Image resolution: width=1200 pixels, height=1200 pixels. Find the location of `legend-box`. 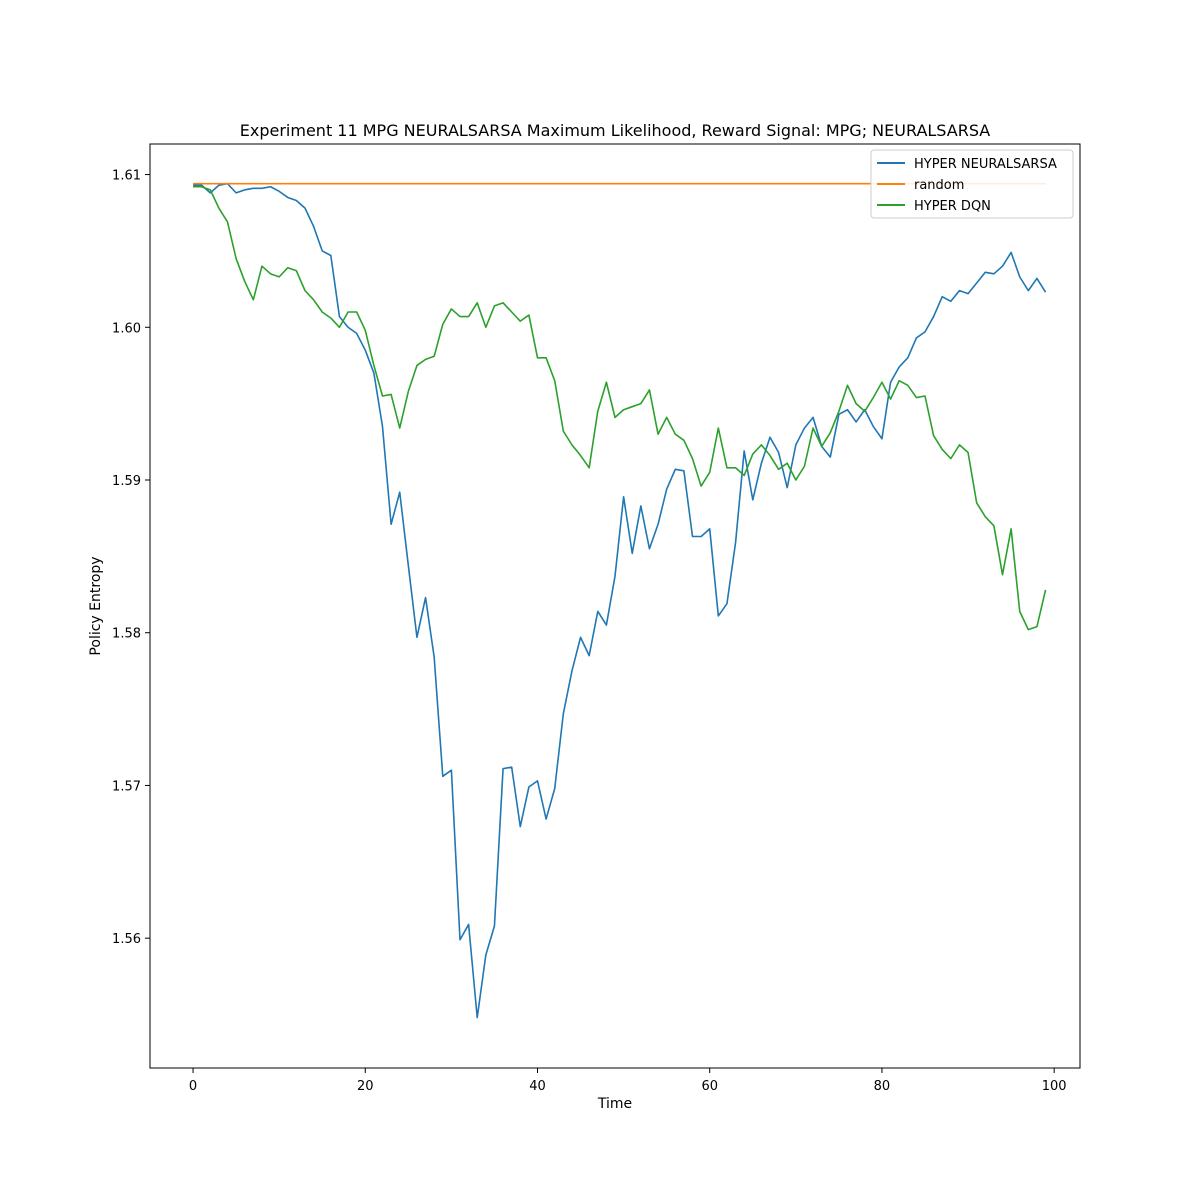

legend-box is located at coordinates (972, 184).